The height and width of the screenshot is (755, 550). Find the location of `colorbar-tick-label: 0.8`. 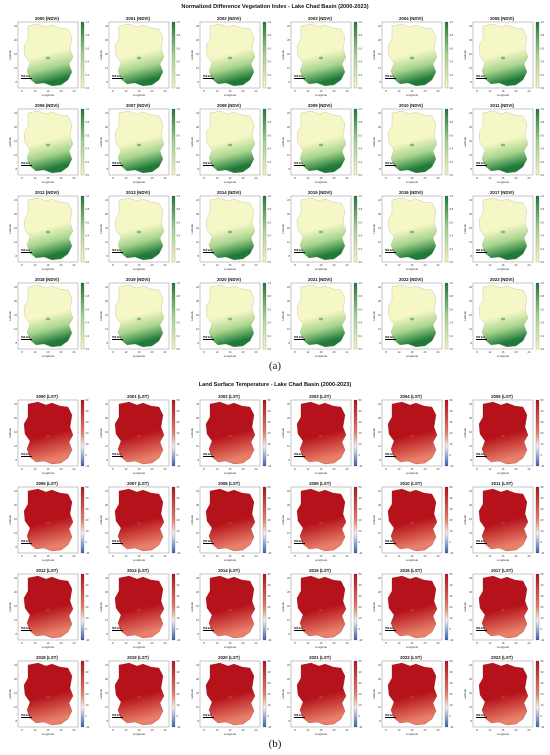

colorbar-tick-label: 0.8 is located at coordinates (361, 209).